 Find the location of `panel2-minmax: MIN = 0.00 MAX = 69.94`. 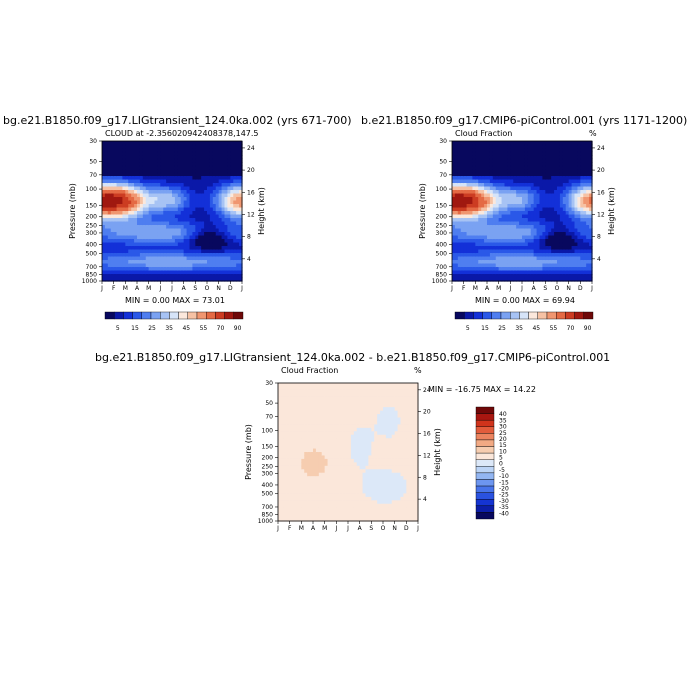

panel2-minmax: MIN = 0.00 MAX = 69.94 is located at coordinates (525, 300).